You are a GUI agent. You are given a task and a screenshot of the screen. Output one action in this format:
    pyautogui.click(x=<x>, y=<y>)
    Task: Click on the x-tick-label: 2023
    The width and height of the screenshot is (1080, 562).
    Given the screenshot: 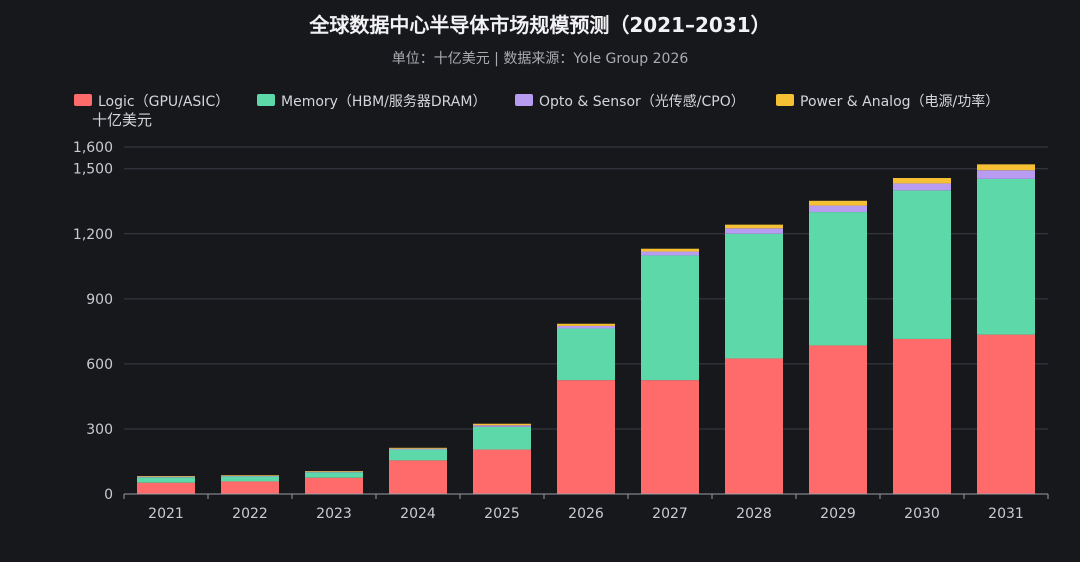 What is the action you would take?
    pyautogui.click(x=334, y=514)
    